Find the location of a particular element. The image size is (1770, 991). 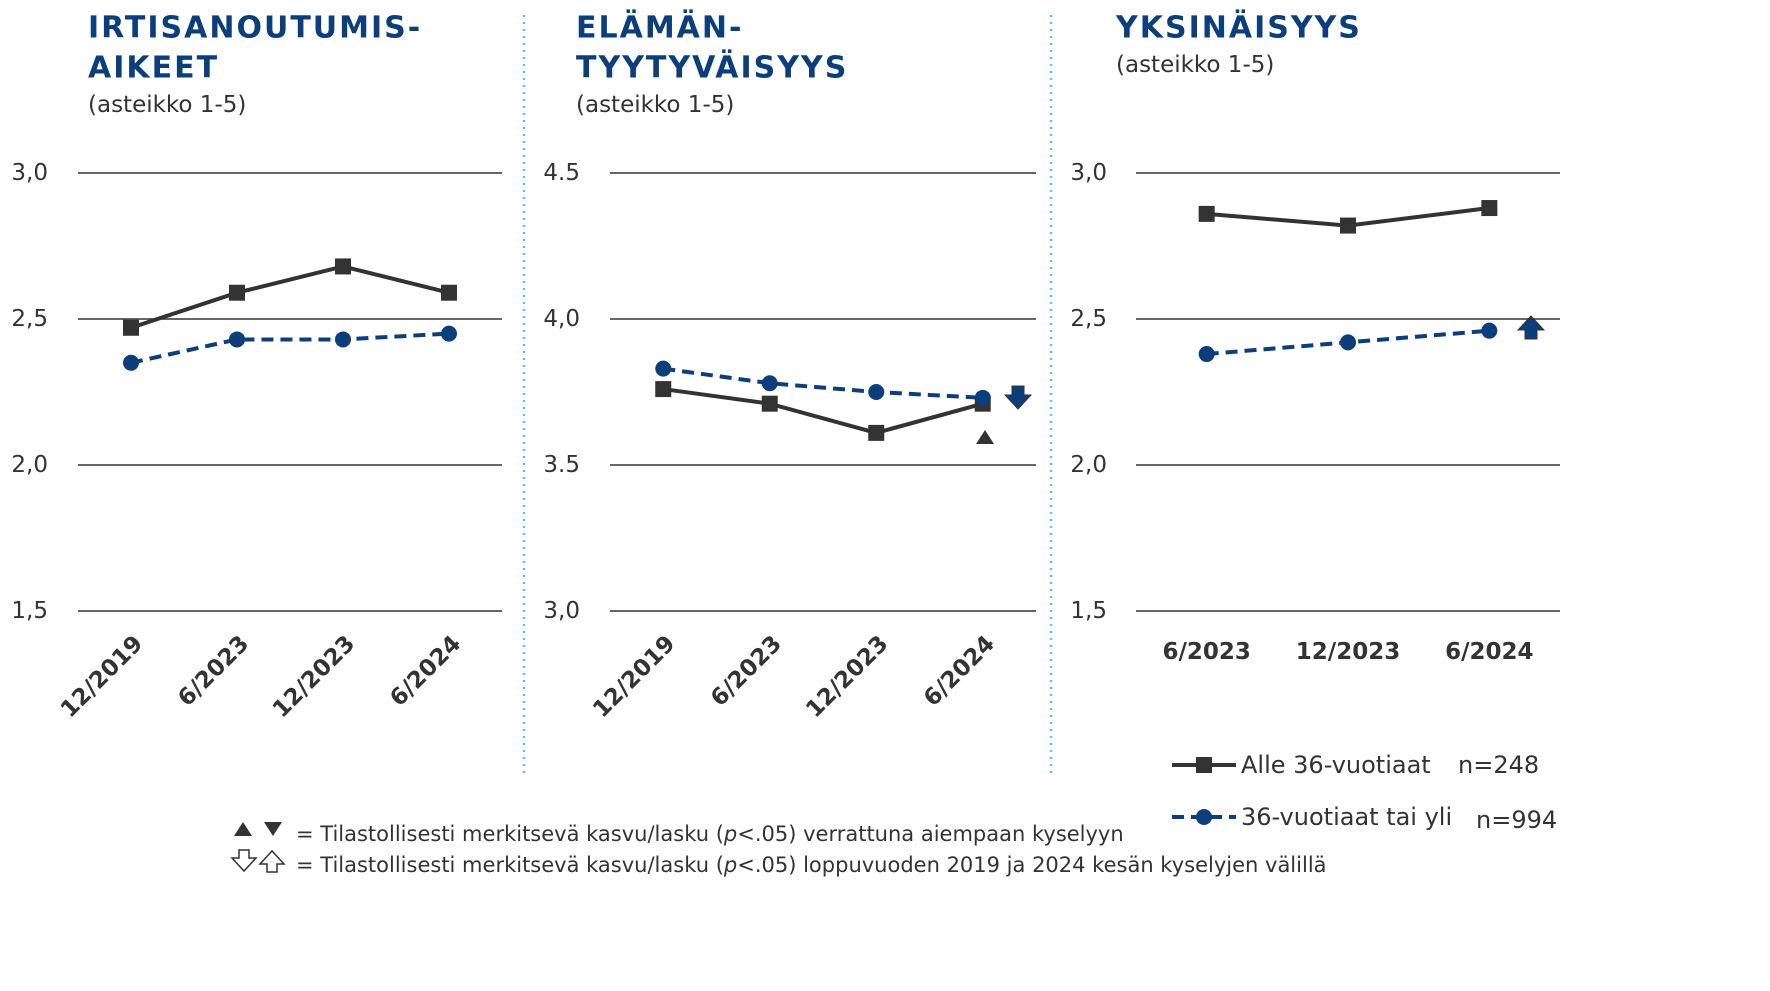

chart-title: ELÄMÄN- is located at coordinates (659, 28).